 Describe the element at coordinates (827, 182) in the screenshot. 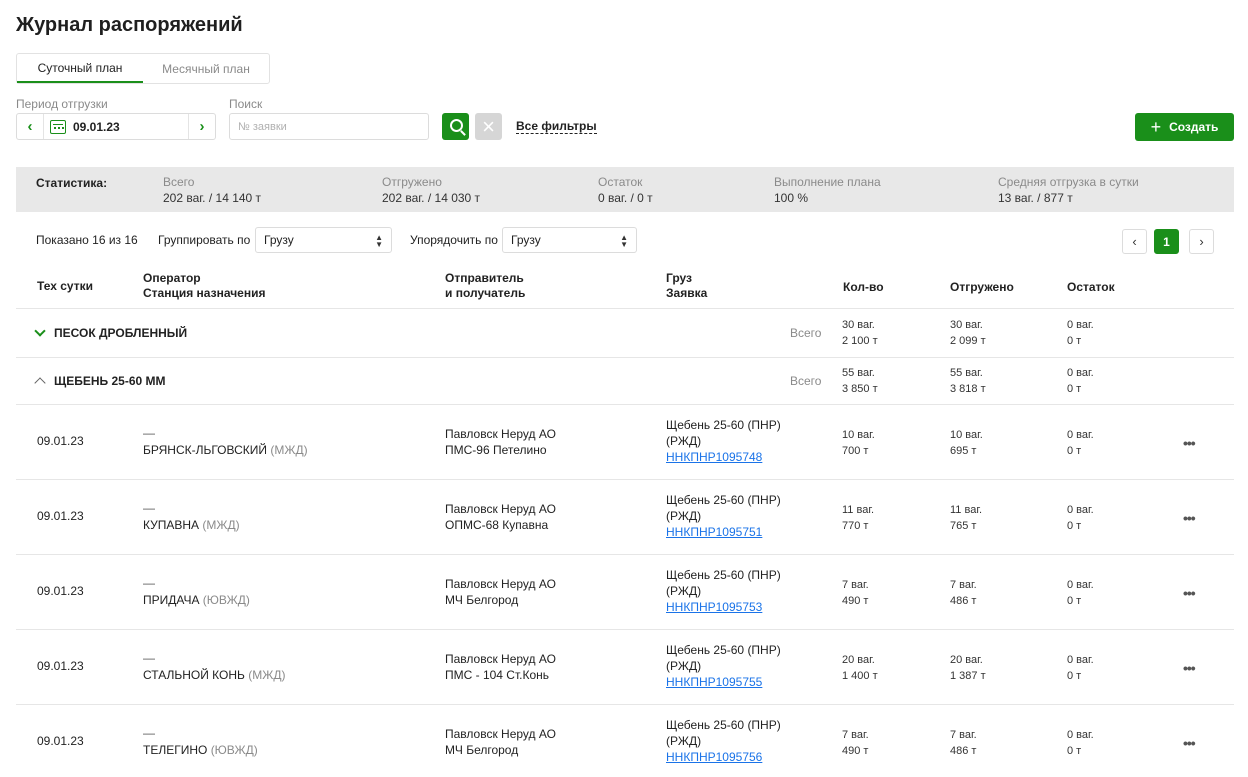

I see `stat-label: Выполнение плана` at that location.